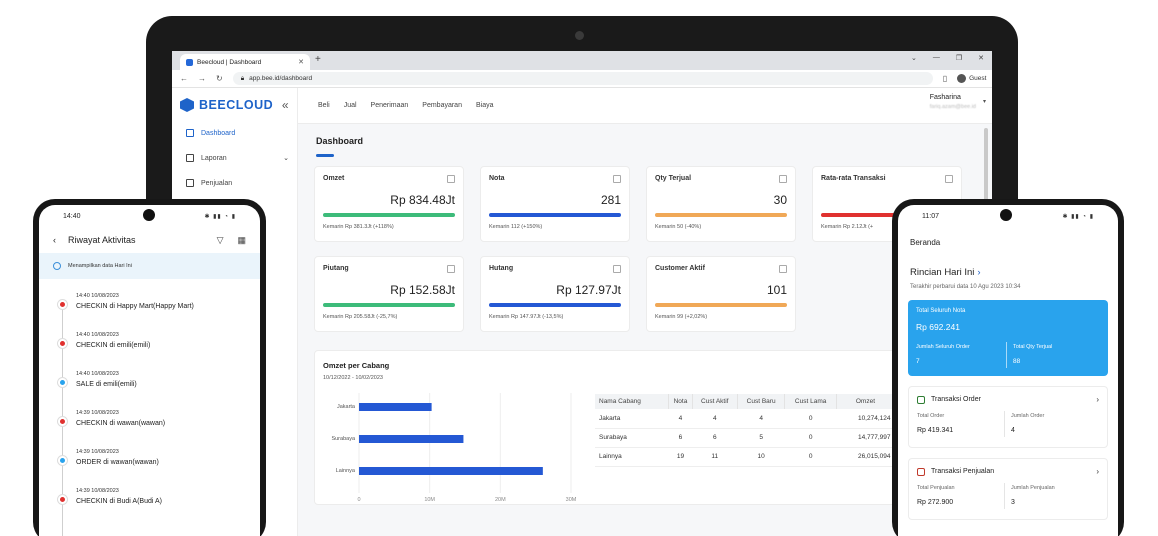 This screenshot has width=1158, height=536. I want to click on browser-tab: Beecloud | Dashboard ✕, so click(245, 62).